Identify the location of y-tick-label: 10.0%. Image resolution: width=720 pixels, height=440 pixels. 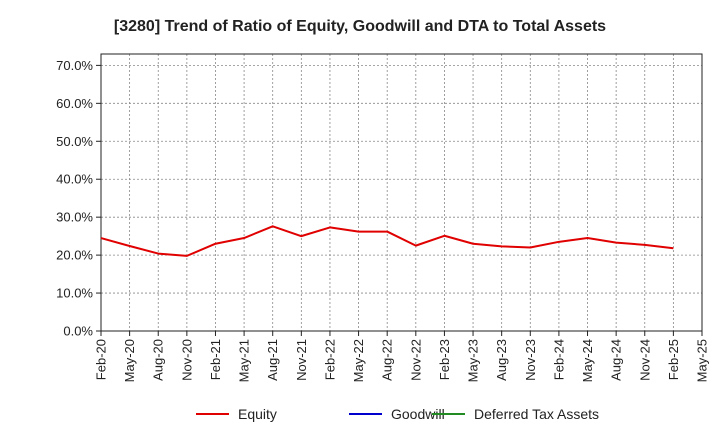
(74, 293).